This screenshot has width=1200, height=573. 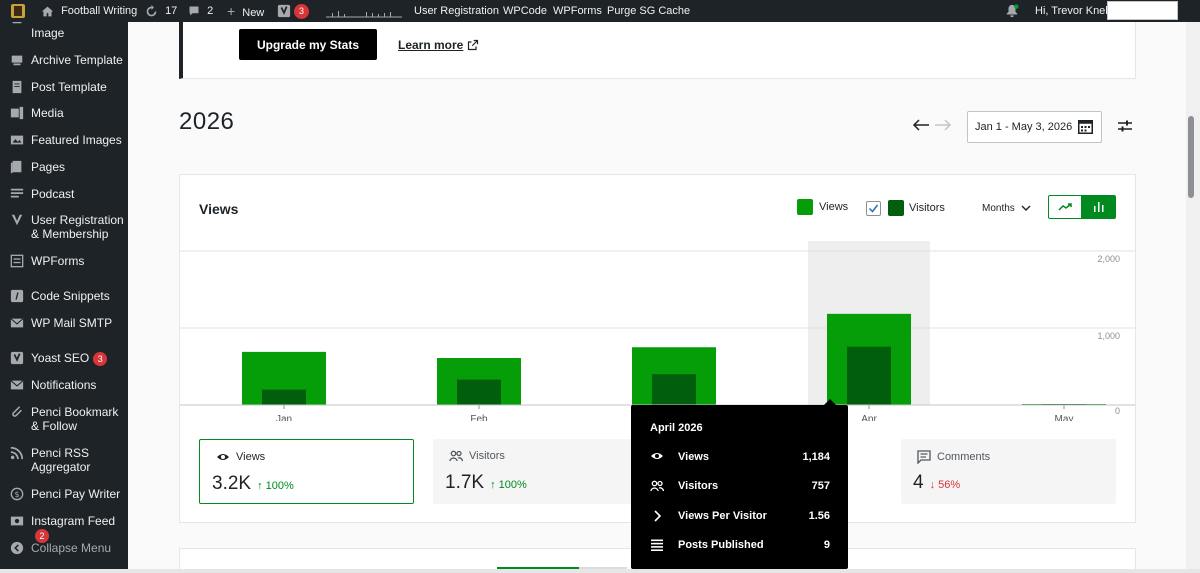 I want to click on sidebar-item-label: Podcast, so click(x=53, y=194).